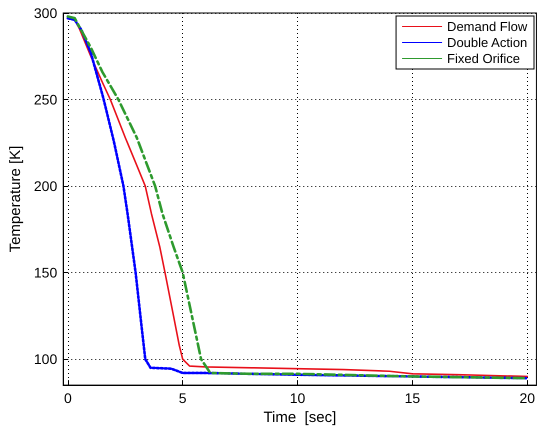 This screenshot has height=430, width=538. Describe the element at coordinates (46, 359) in the screenshot. I see `y-tick-label: 100` at that location.